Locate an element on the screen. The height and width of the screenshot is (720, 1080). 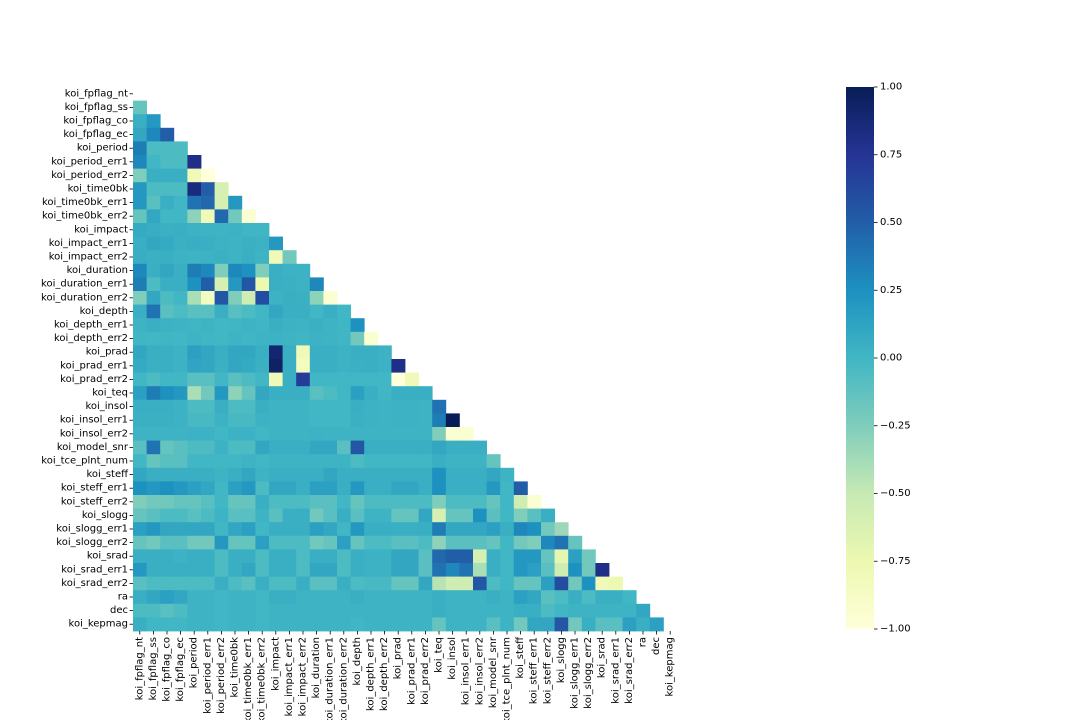
x-tick-label: koi_prad is located at coordinates (398, 658).